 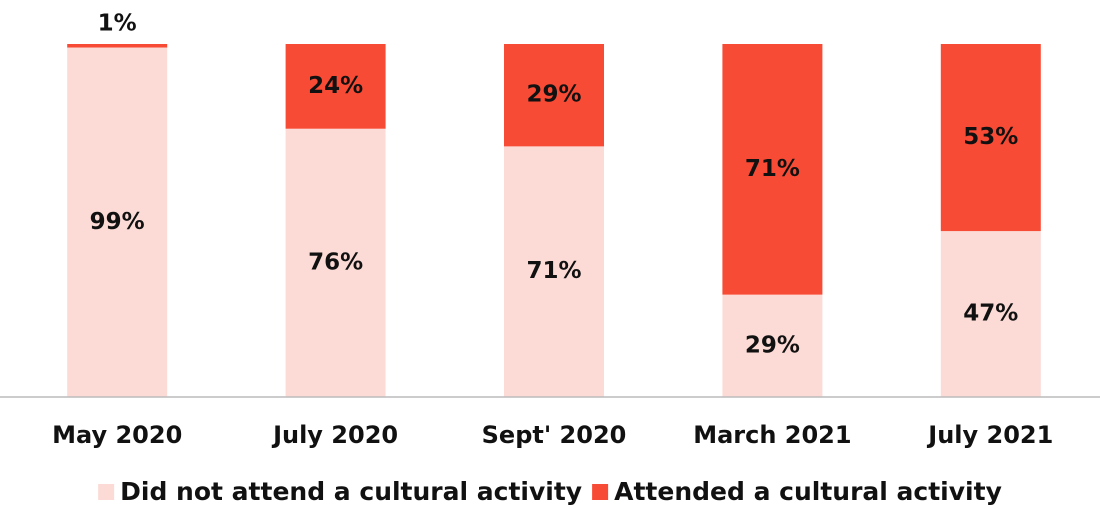 I want to click on x-tick-label: July 2020, so click(x=334, y=435).